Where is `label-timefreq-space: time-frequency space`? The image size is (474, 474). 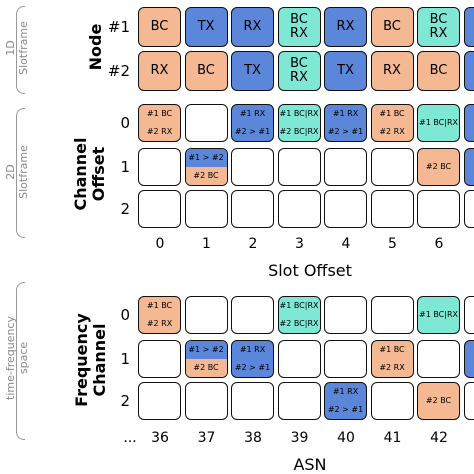 label-timefreq-space: time-frequency space is located at coordinates (17, 358).